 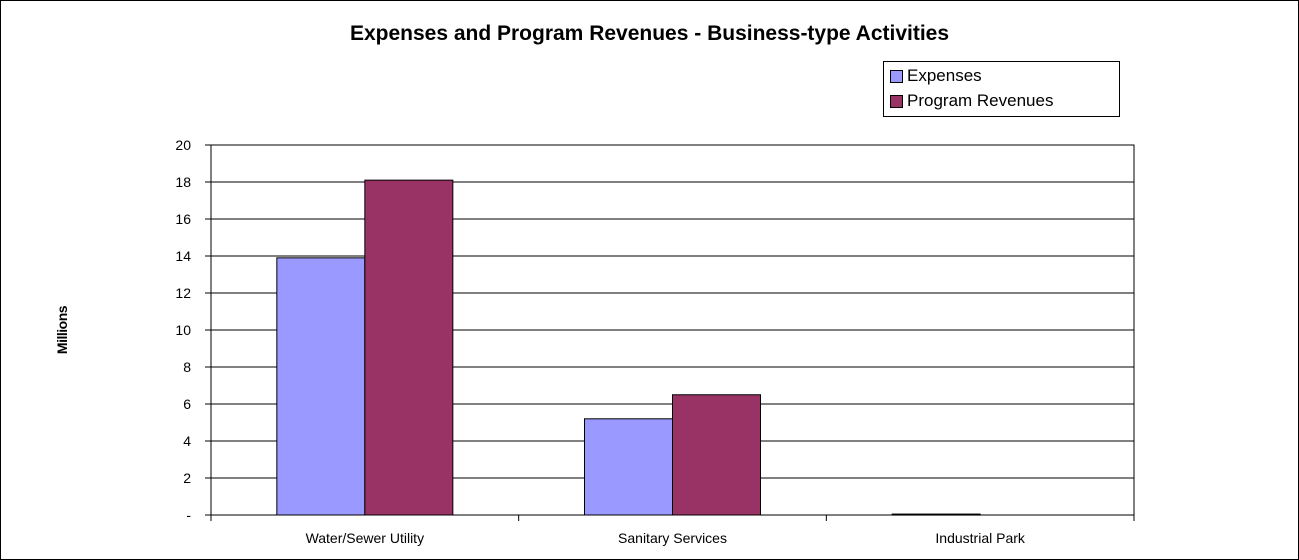 What do you see at coordinates (896, 76) in the screenshot?
I see `legend-swatch-expenses` at bounding box center [896, 76].